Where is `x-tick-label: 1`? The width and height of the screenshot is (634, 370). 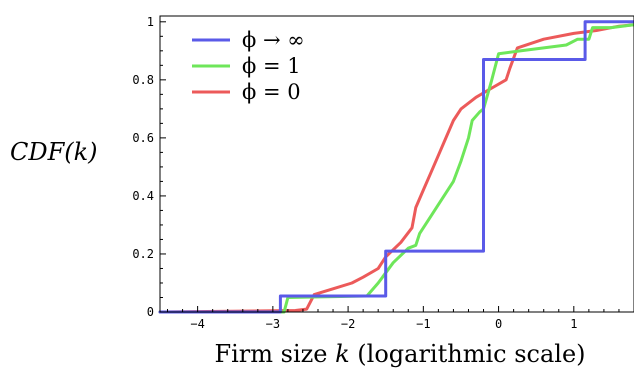
x-tick-label: 1 is located at coordinates (573, 324).